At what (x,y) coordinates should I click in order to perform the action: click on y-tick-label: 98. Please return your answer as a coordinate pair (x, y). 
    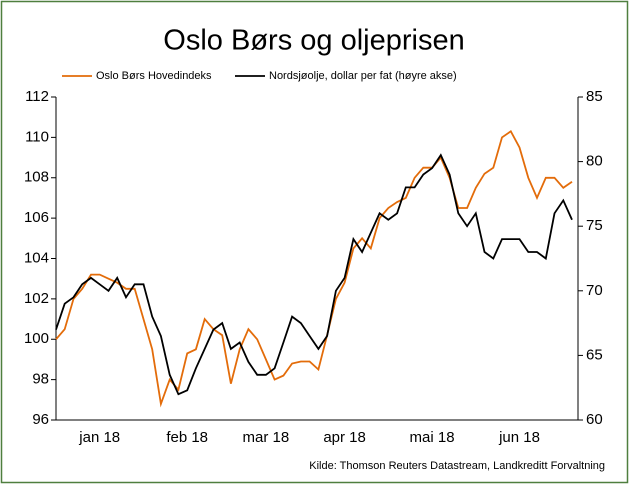
    Looking at the image, I should click on (40, 379).